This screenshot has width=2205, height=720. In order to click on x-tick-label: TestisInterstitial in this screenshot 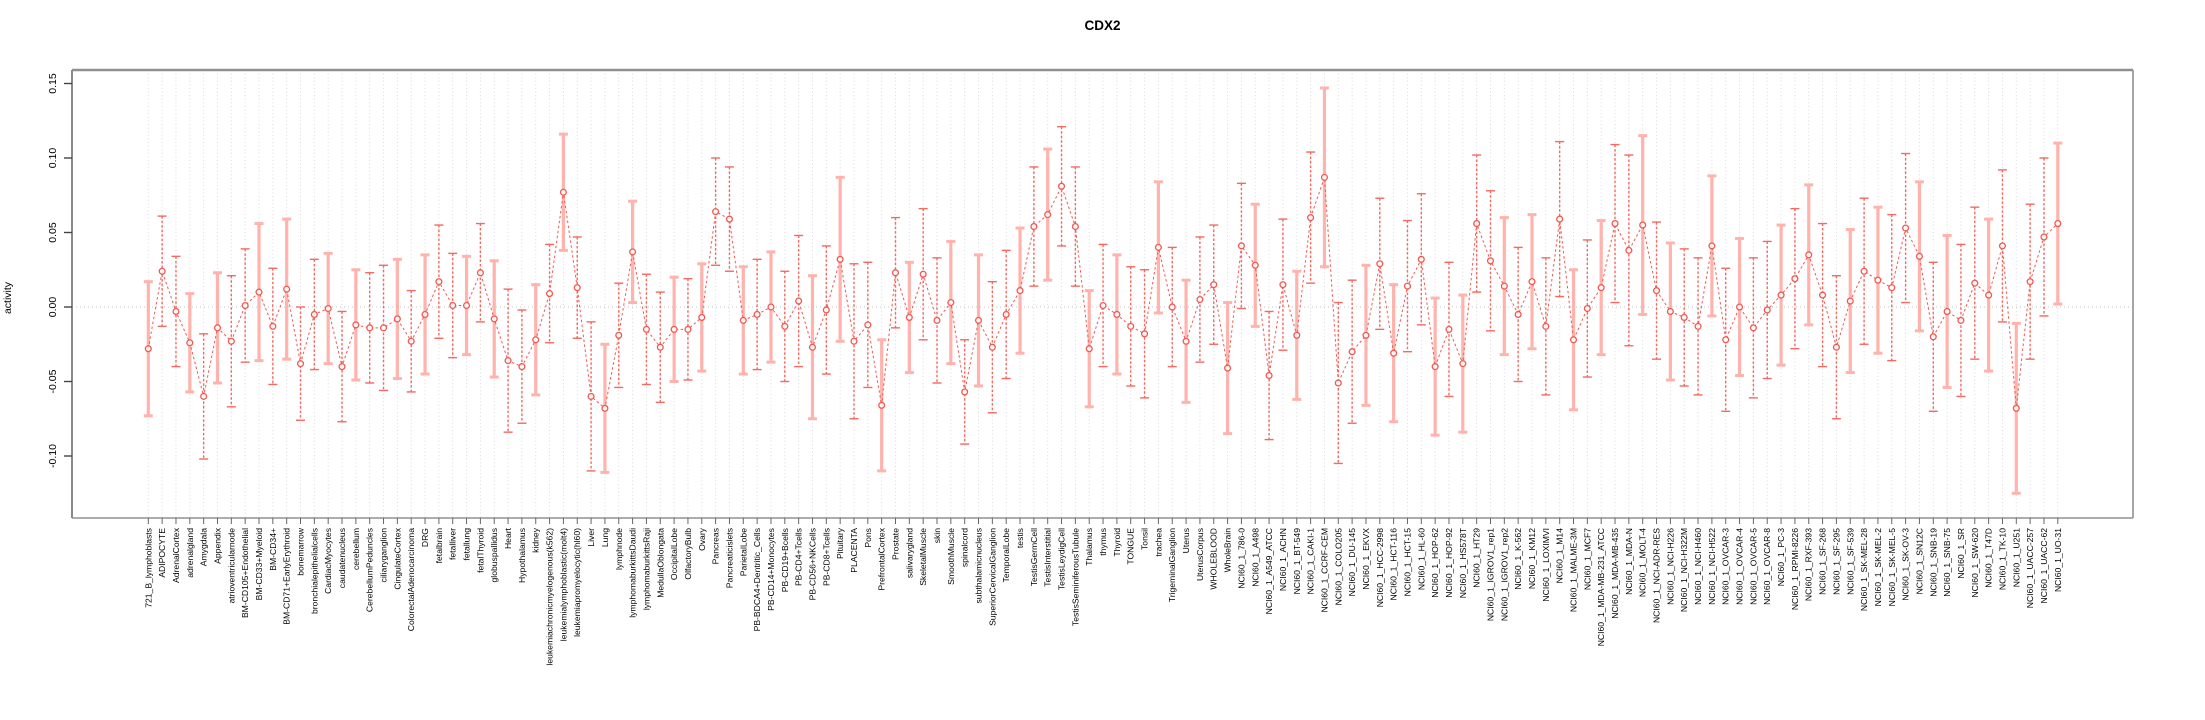, I will do `click(1048, 557)`.